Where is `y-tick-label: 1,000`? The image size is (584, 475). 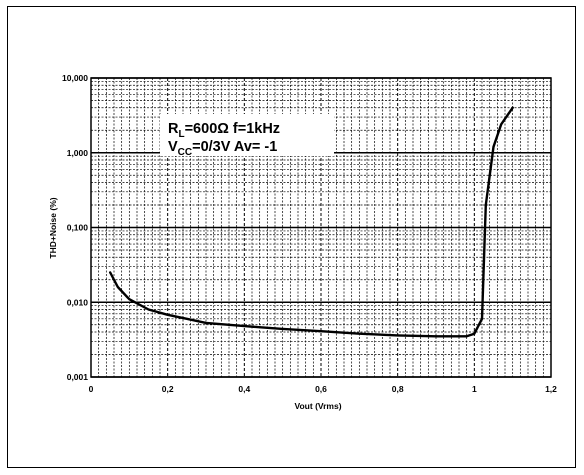
y-tick-label: 1,000 is located at coordinates (78, 153).